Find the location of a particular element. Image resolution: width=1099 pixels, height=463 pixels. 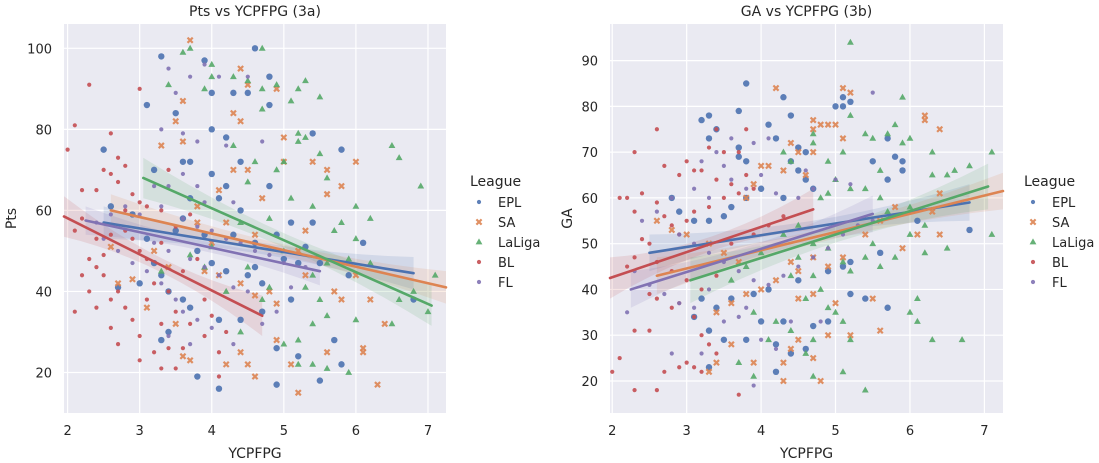

regression-line-sa is located at coordinates (278, 249).